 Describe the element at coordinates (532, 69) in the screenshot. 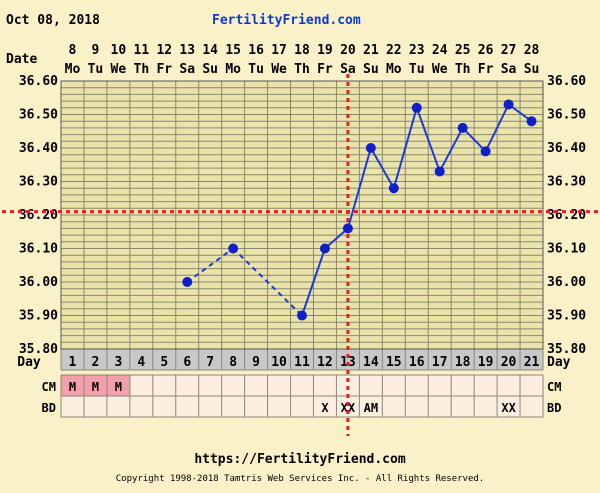

I see `weekday-label: Su` at that location.